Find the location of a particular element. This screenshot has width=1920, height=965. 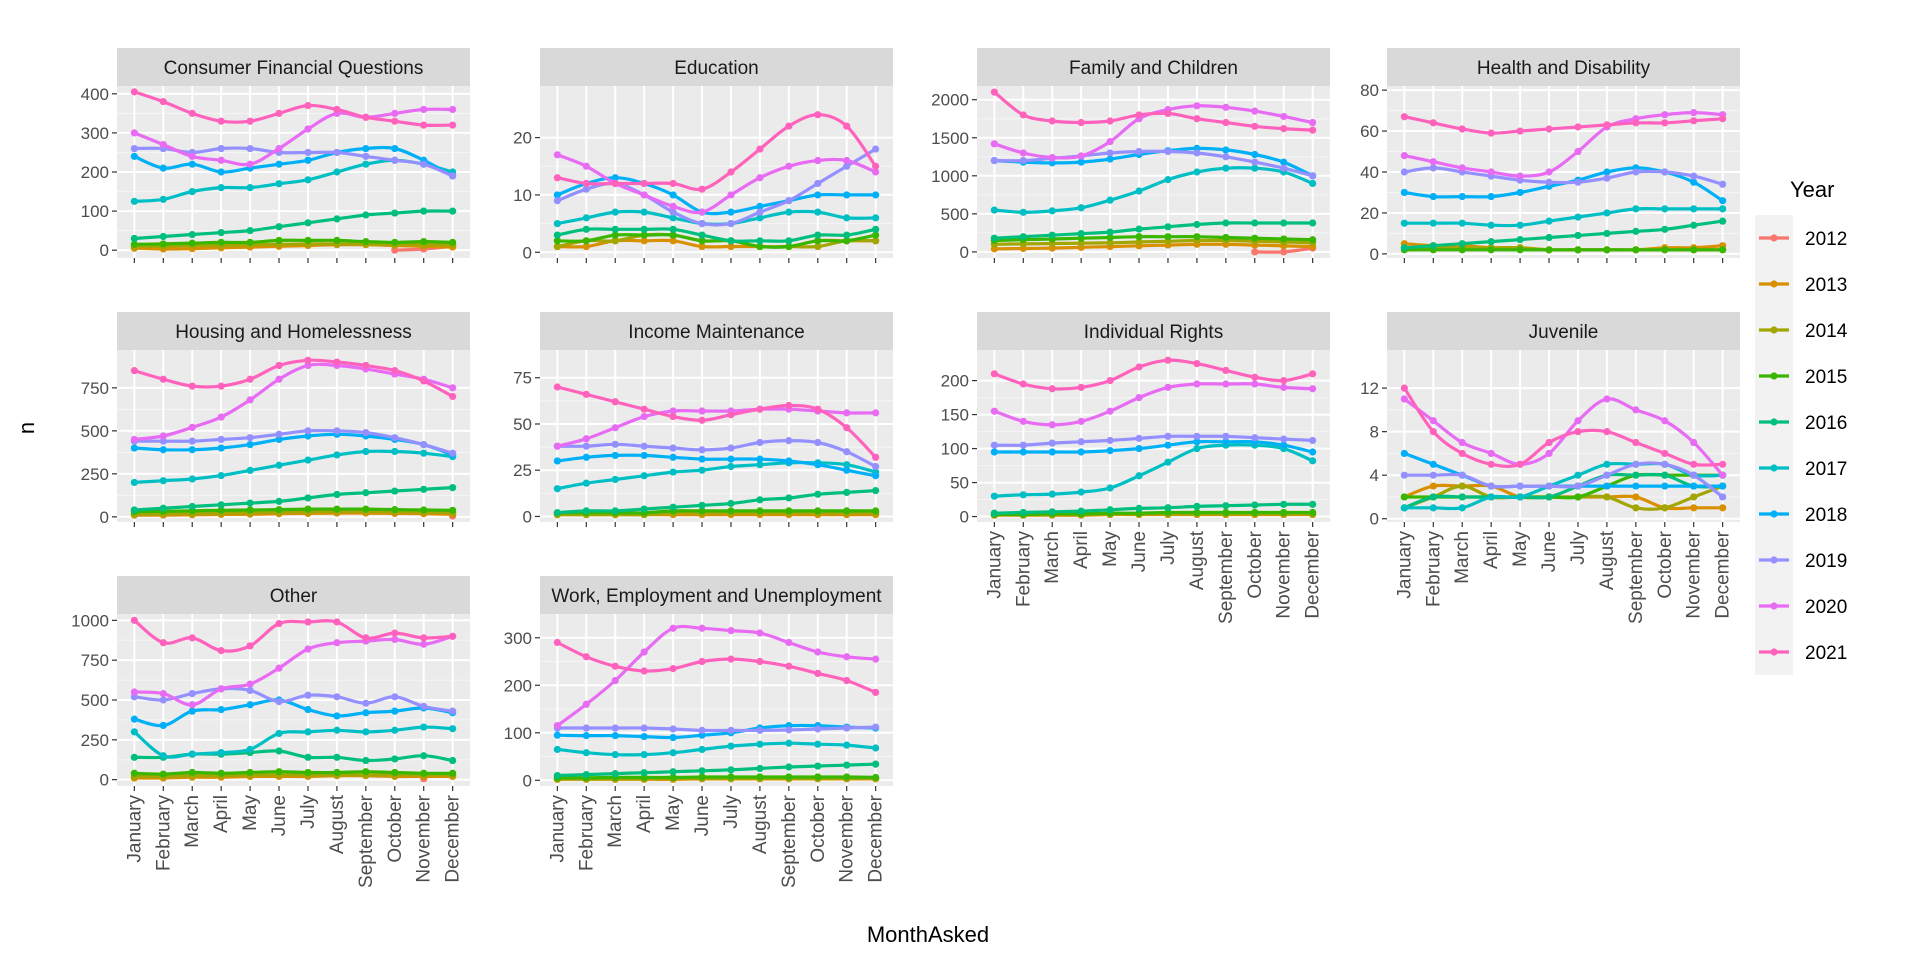

panel-title: Family and Children is located at coordinates (1153, 68).